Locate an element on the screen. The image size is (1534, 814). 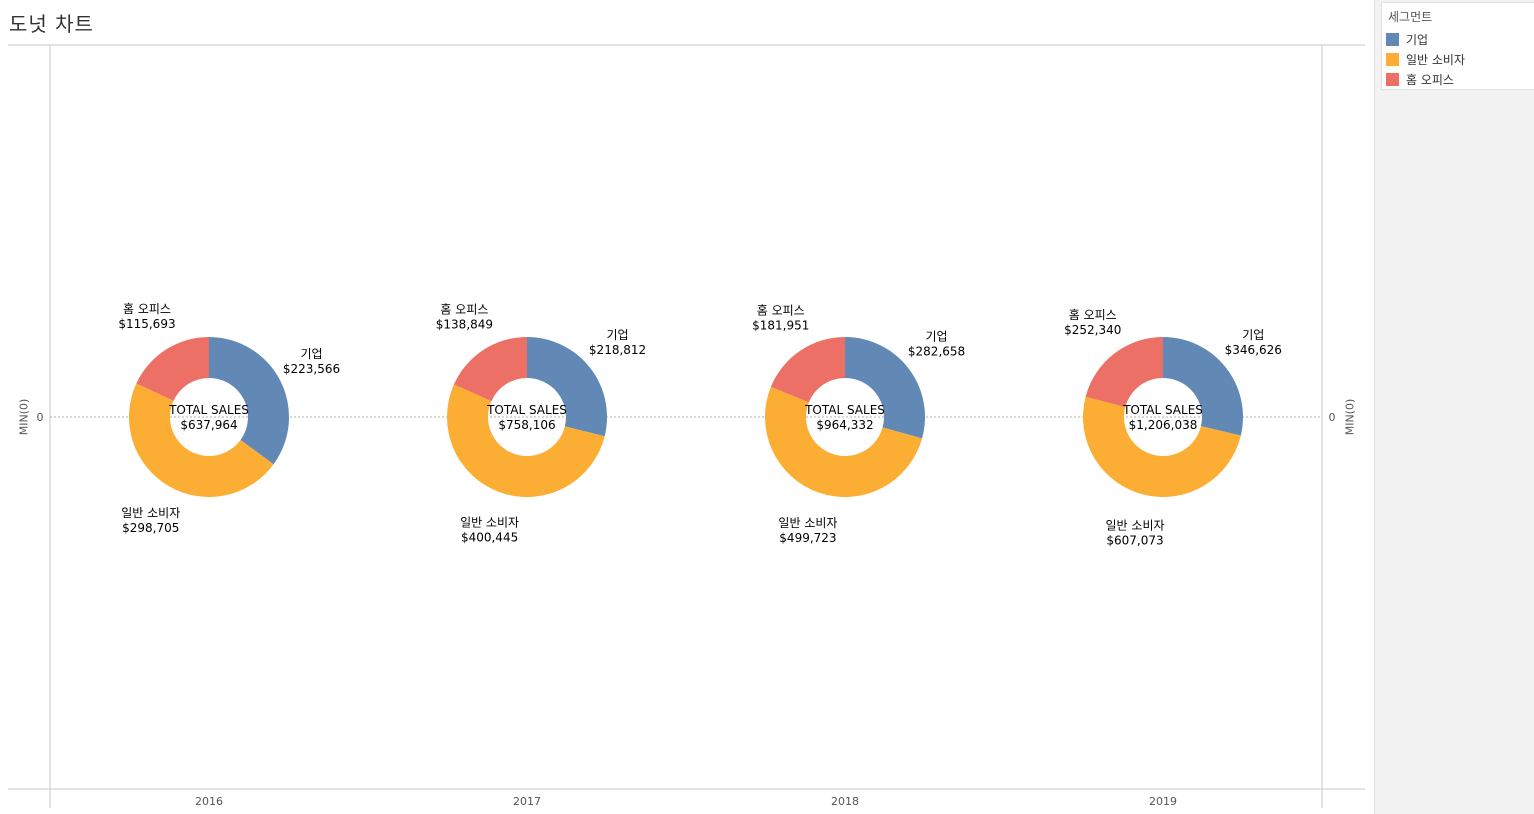
slice-label-corporate-2017: 기업 is located at coordinates (618, 335).